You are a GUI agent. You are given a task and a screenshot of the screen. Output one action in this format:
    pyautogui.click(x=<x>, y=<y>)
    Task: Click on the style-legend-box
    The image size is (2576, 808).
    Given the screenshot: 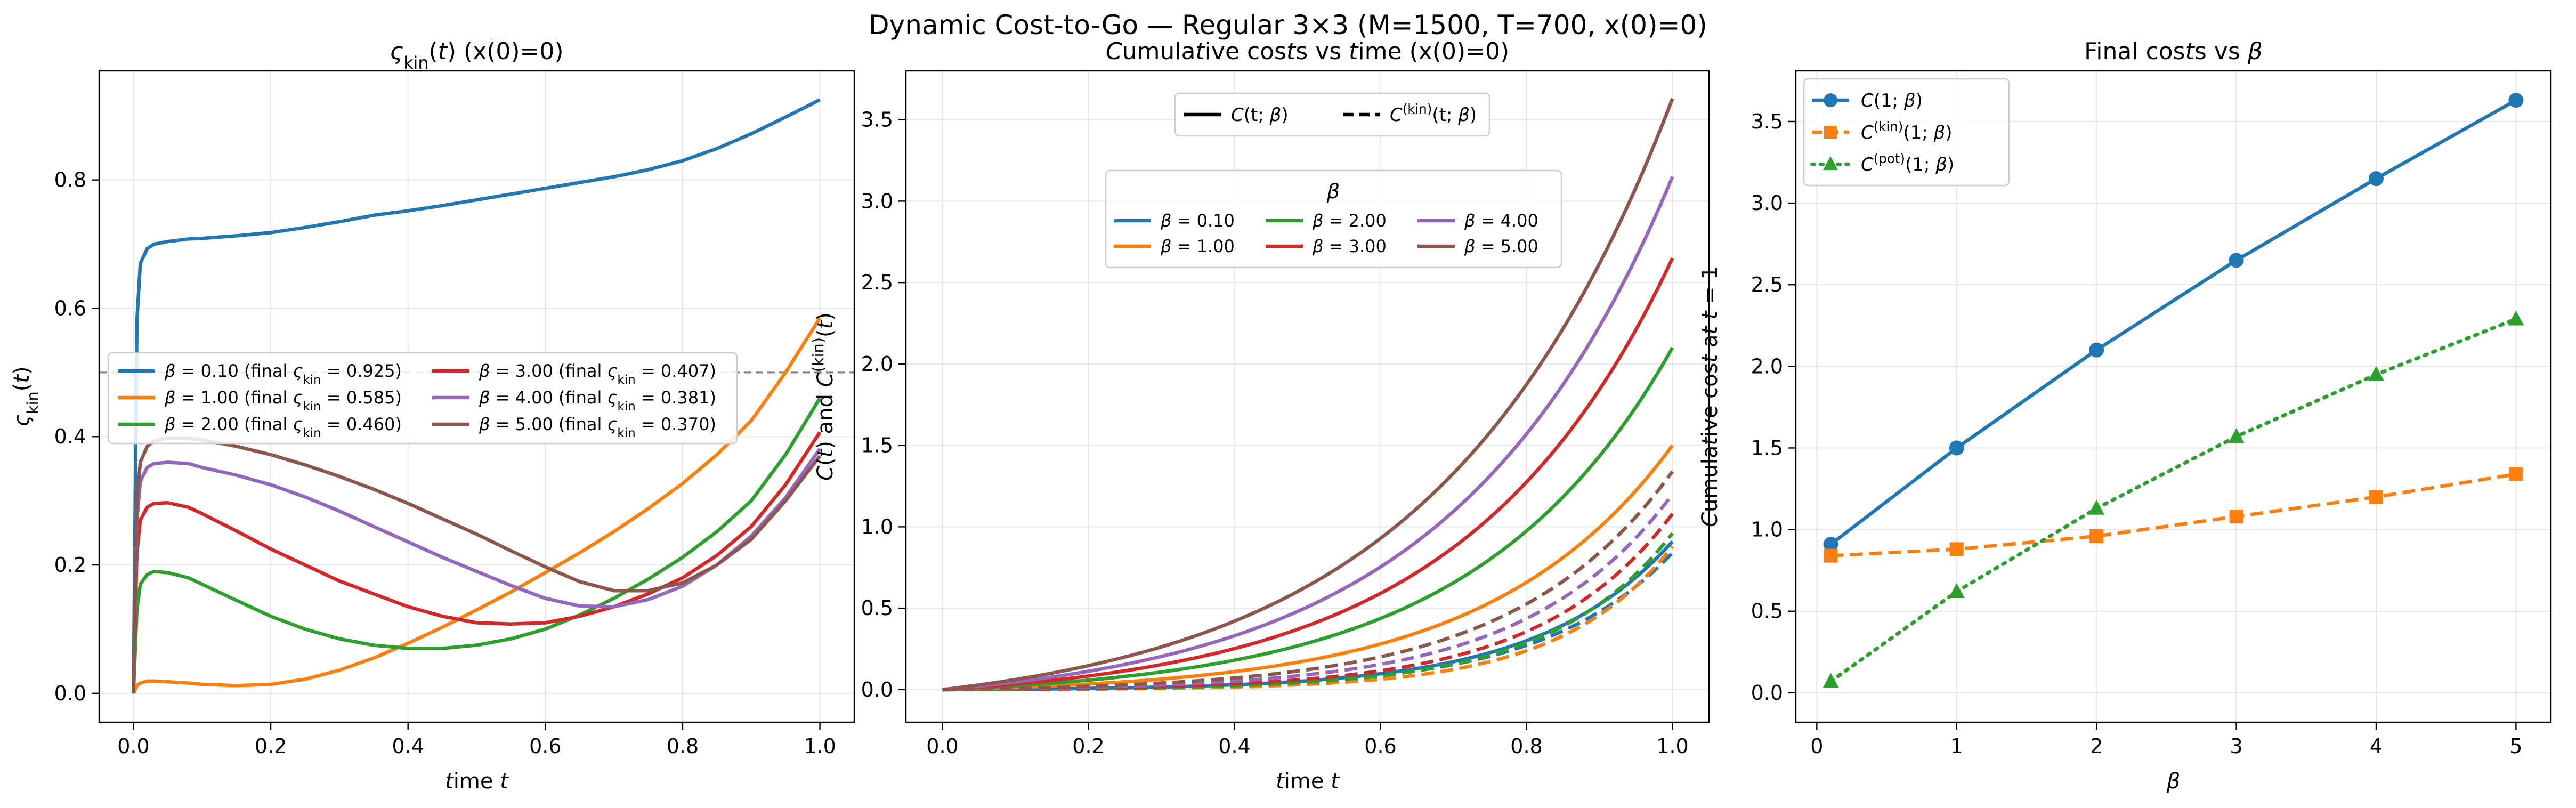 What is the action you would take?
    pyautogui.click(x=1332, y=114)
    